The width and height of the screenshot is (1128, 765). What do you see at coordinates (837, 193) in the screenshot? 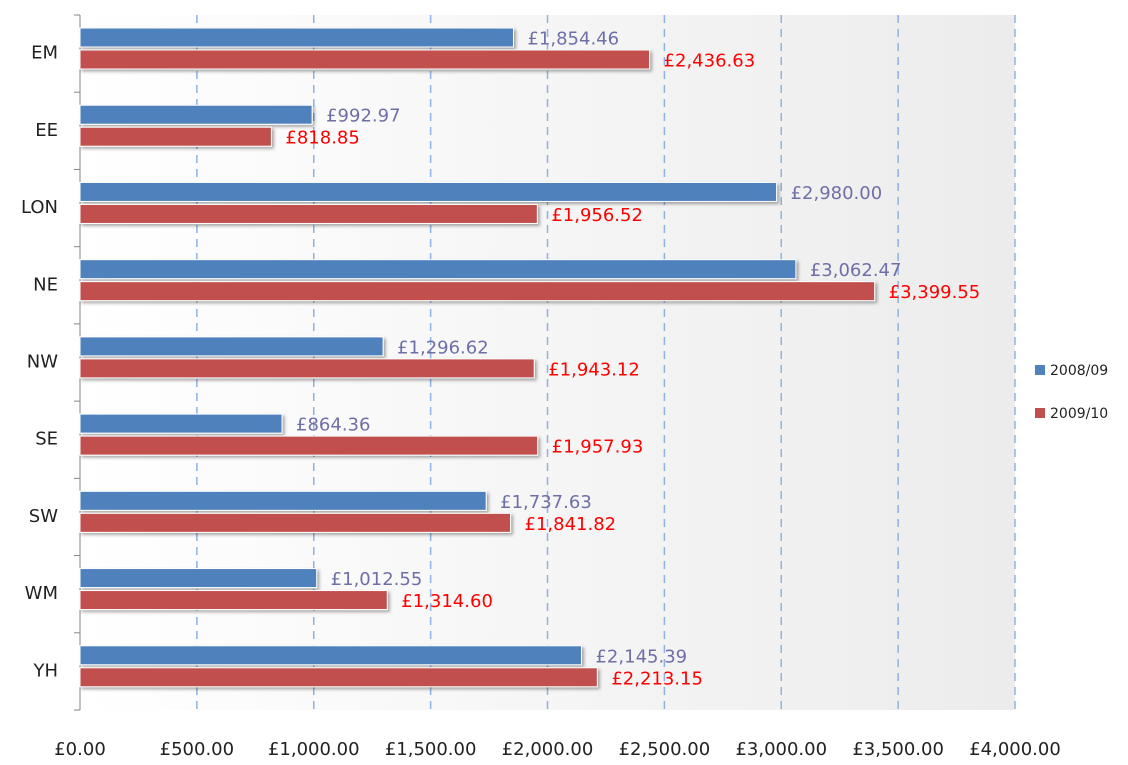
I see `data-label: £2,980.00` at bounding box center [837, 193].